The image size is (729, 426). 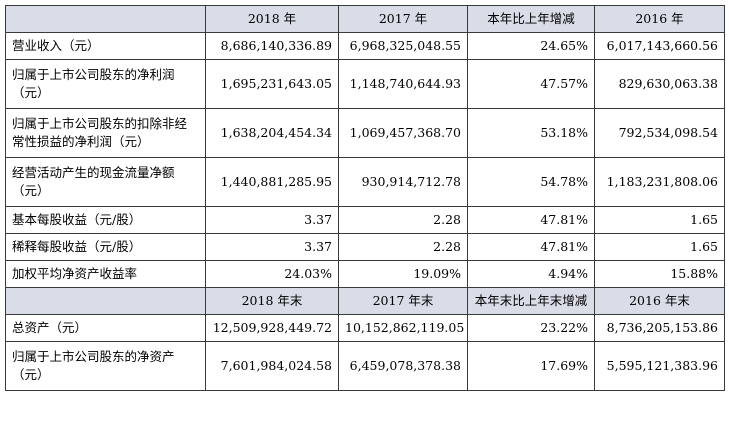 What do you see at coordinates (659, 182) in the screenshot?
I see `value-cell: 1,183,231,808.06` at bounding box center [659, 182].